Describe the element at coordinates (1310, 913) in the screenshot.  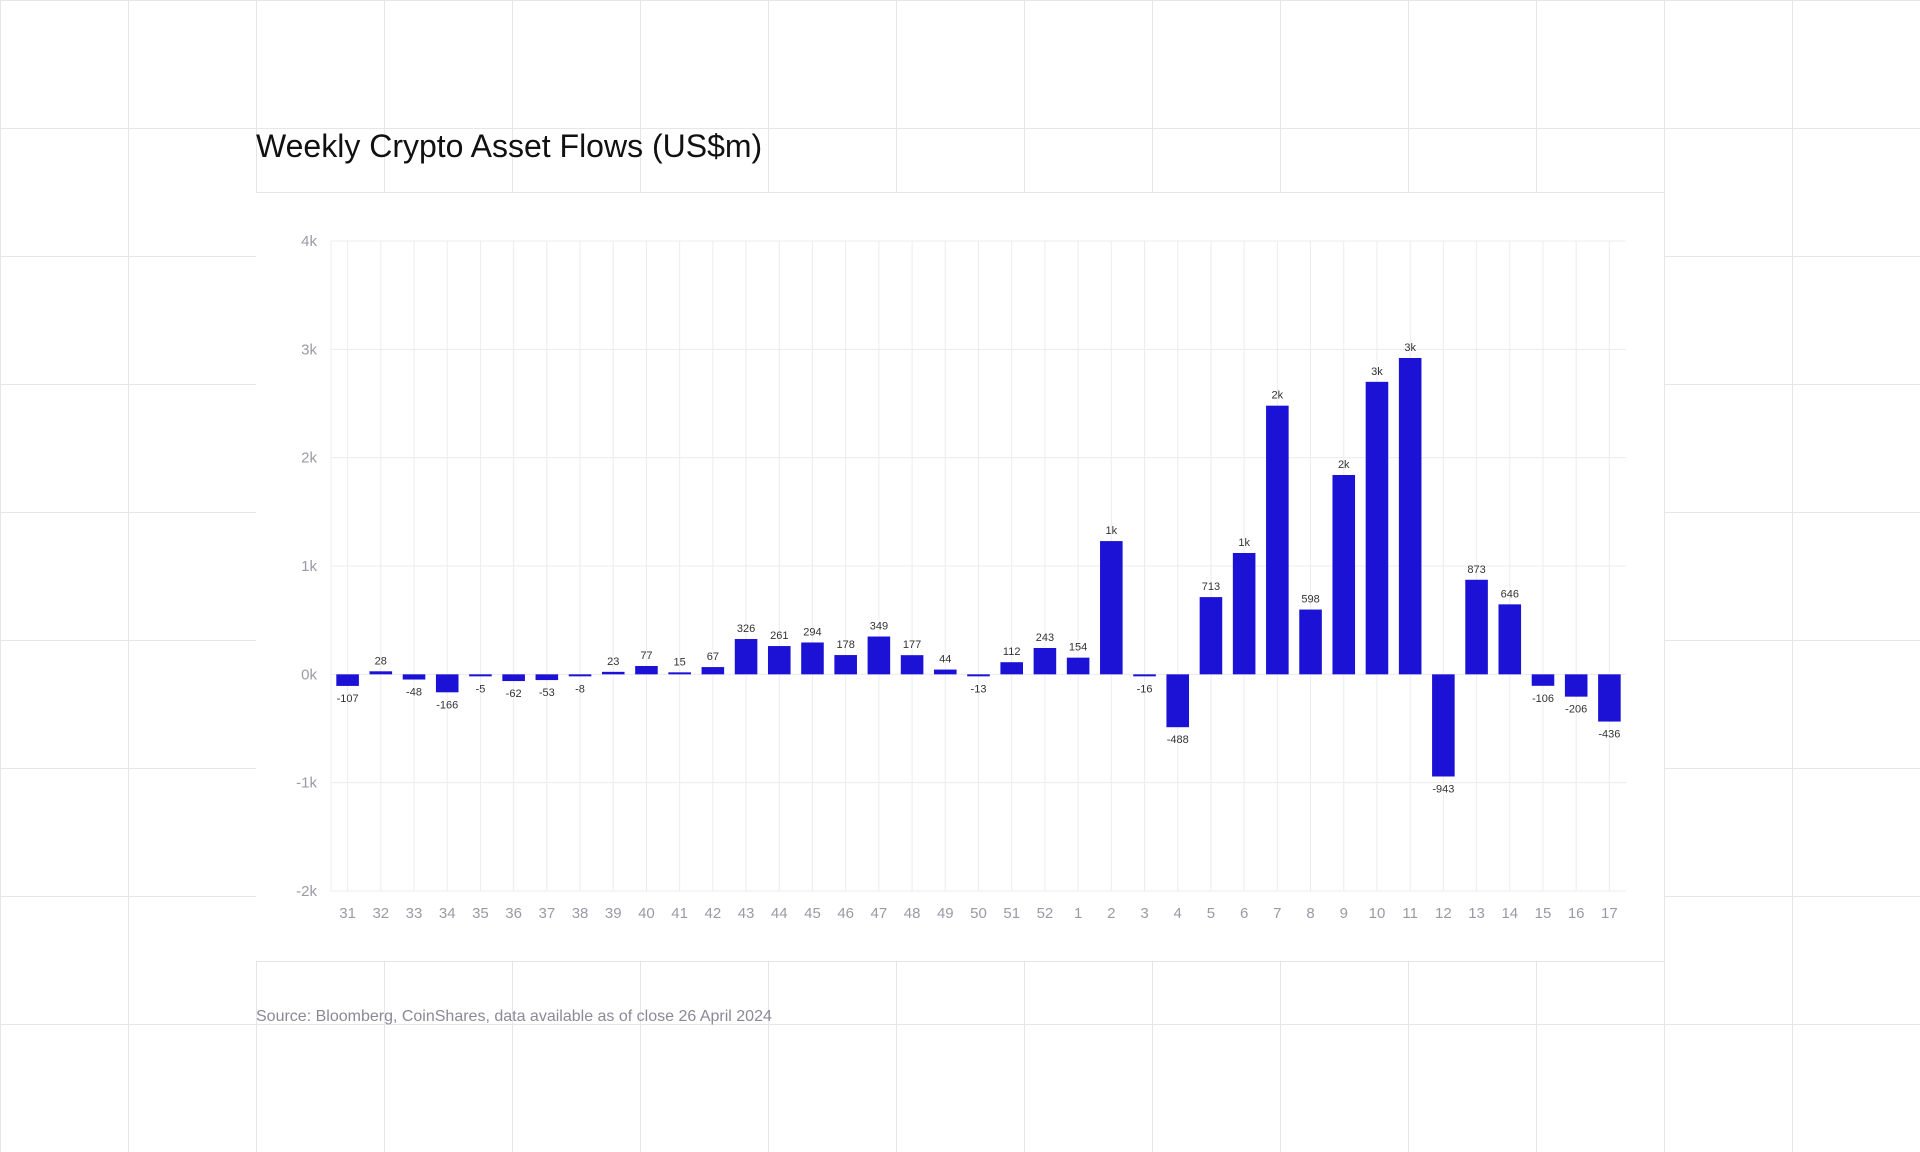
I see `x-tick-label: 8` at that location.